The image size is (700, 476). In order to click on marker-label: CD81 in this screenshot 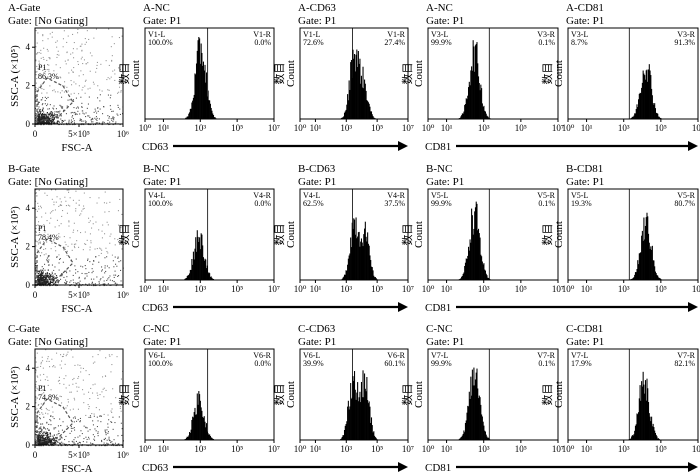, I will do `click(438, 308)`.